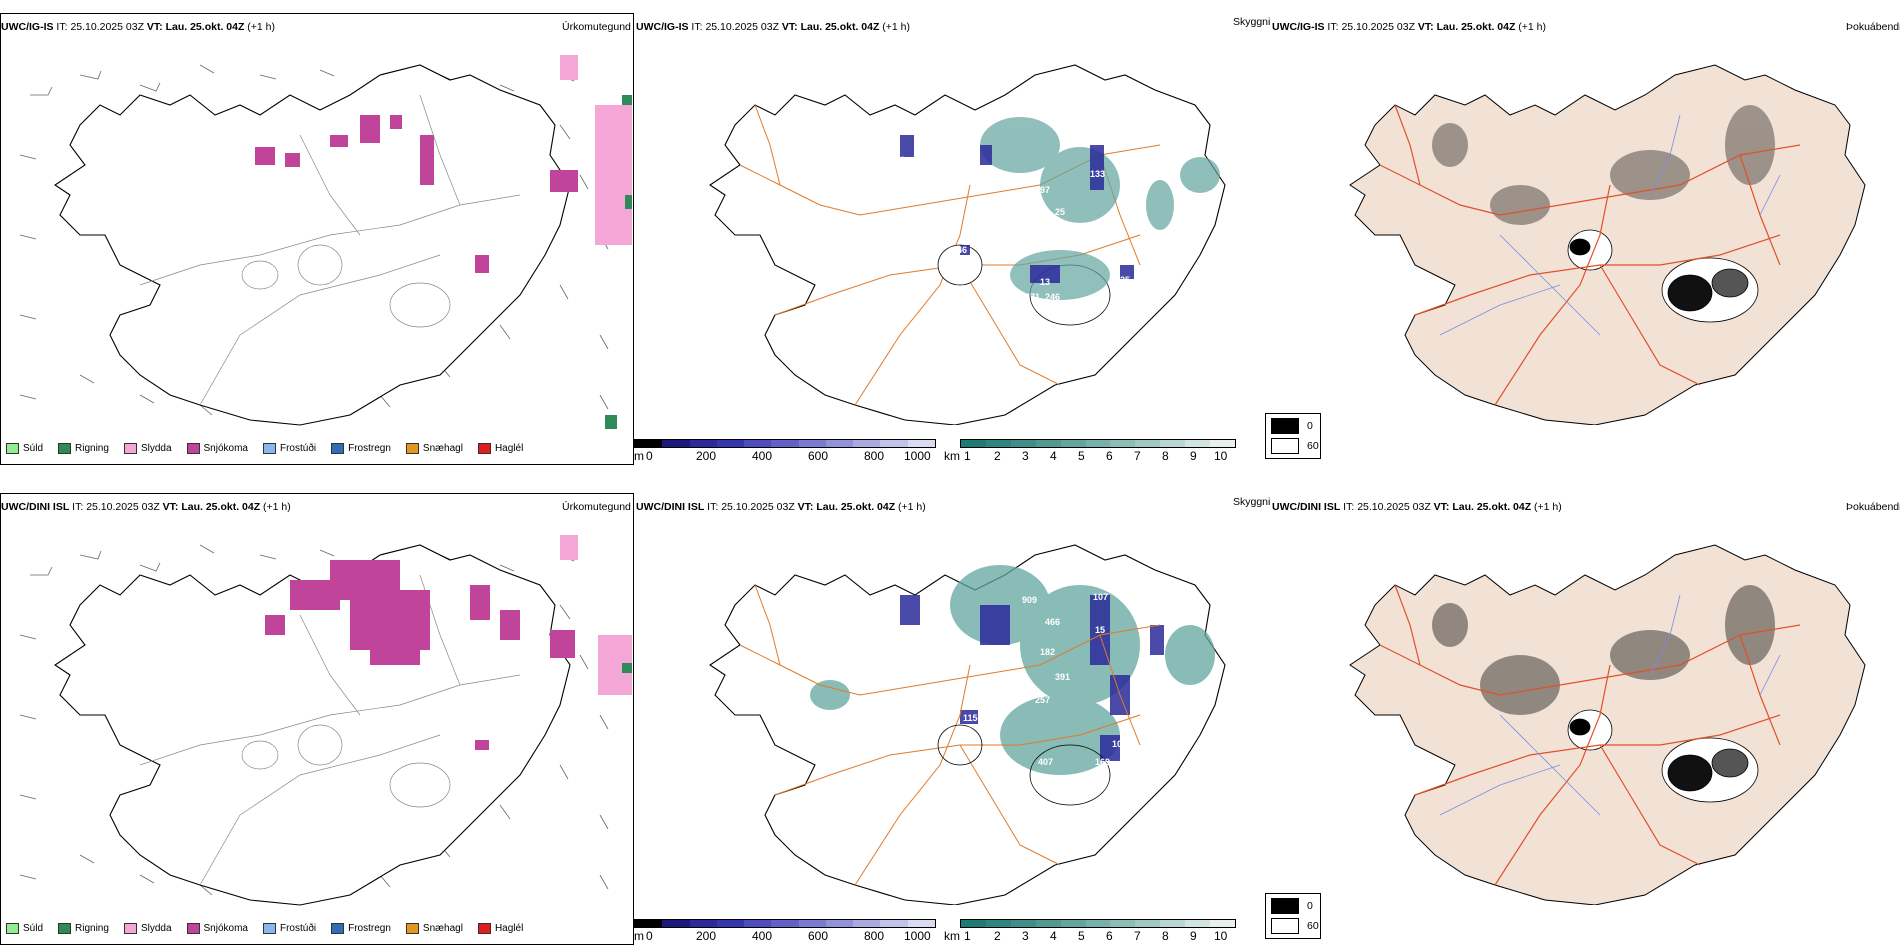 This screenshot has height=950, width=1900. Describe the element at coordinates (662, 27) in the screenshot. I see `model-name: UWC/IG-IS` at that location.